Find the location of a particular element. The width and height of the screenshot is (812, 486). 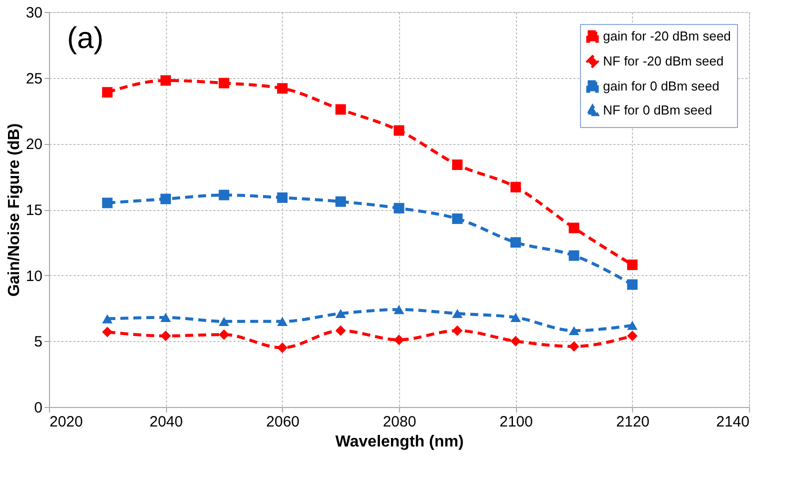

legend-label: gain for -20 dBm seed is located at coordinates (667, 36).